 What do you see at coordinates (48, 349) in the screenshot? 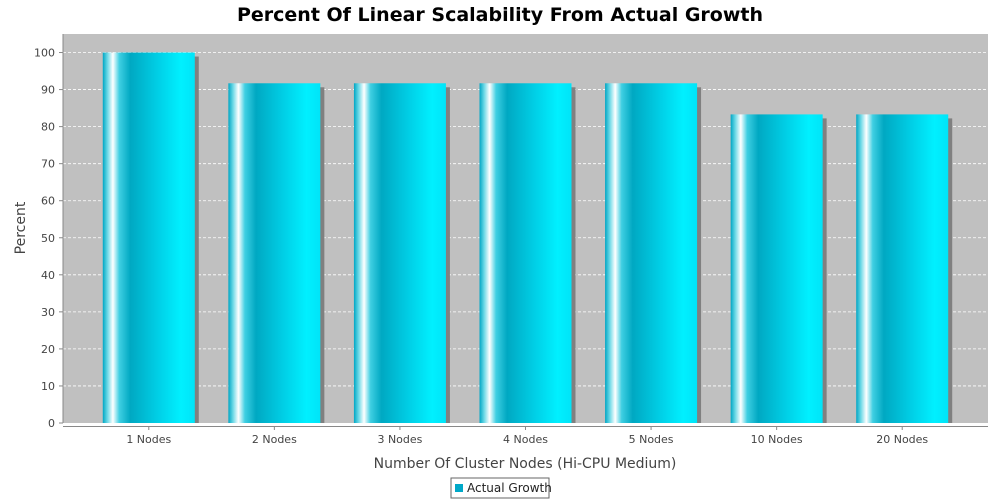
I see `y-tick-label: 20` at bounding box center [48, 349].